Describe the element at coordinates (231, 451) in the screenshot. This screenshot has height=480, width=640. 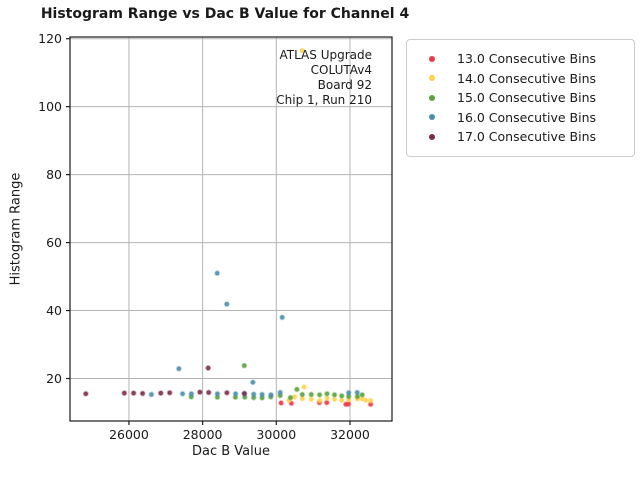
I see `x-axis-label: Dac B Value` at that location.